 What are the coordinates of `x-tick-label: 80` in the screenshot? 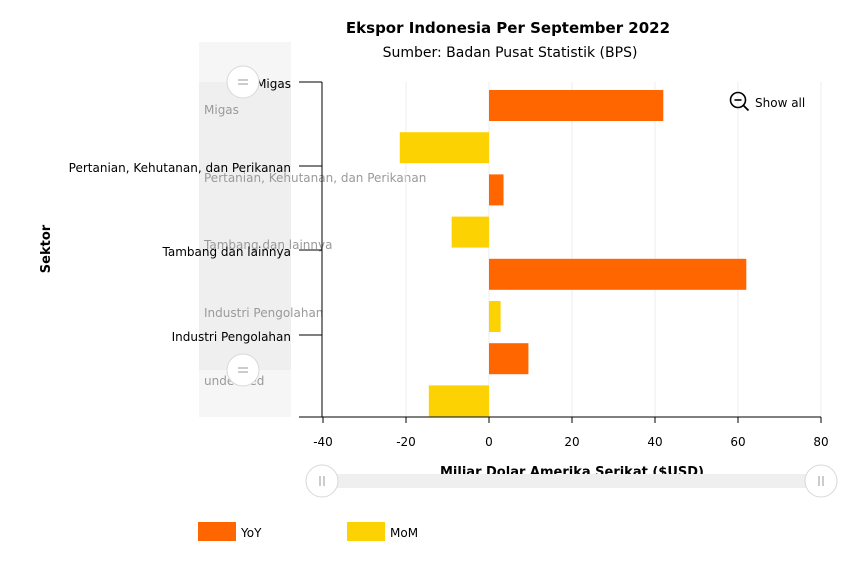 It's located at (820, 442).